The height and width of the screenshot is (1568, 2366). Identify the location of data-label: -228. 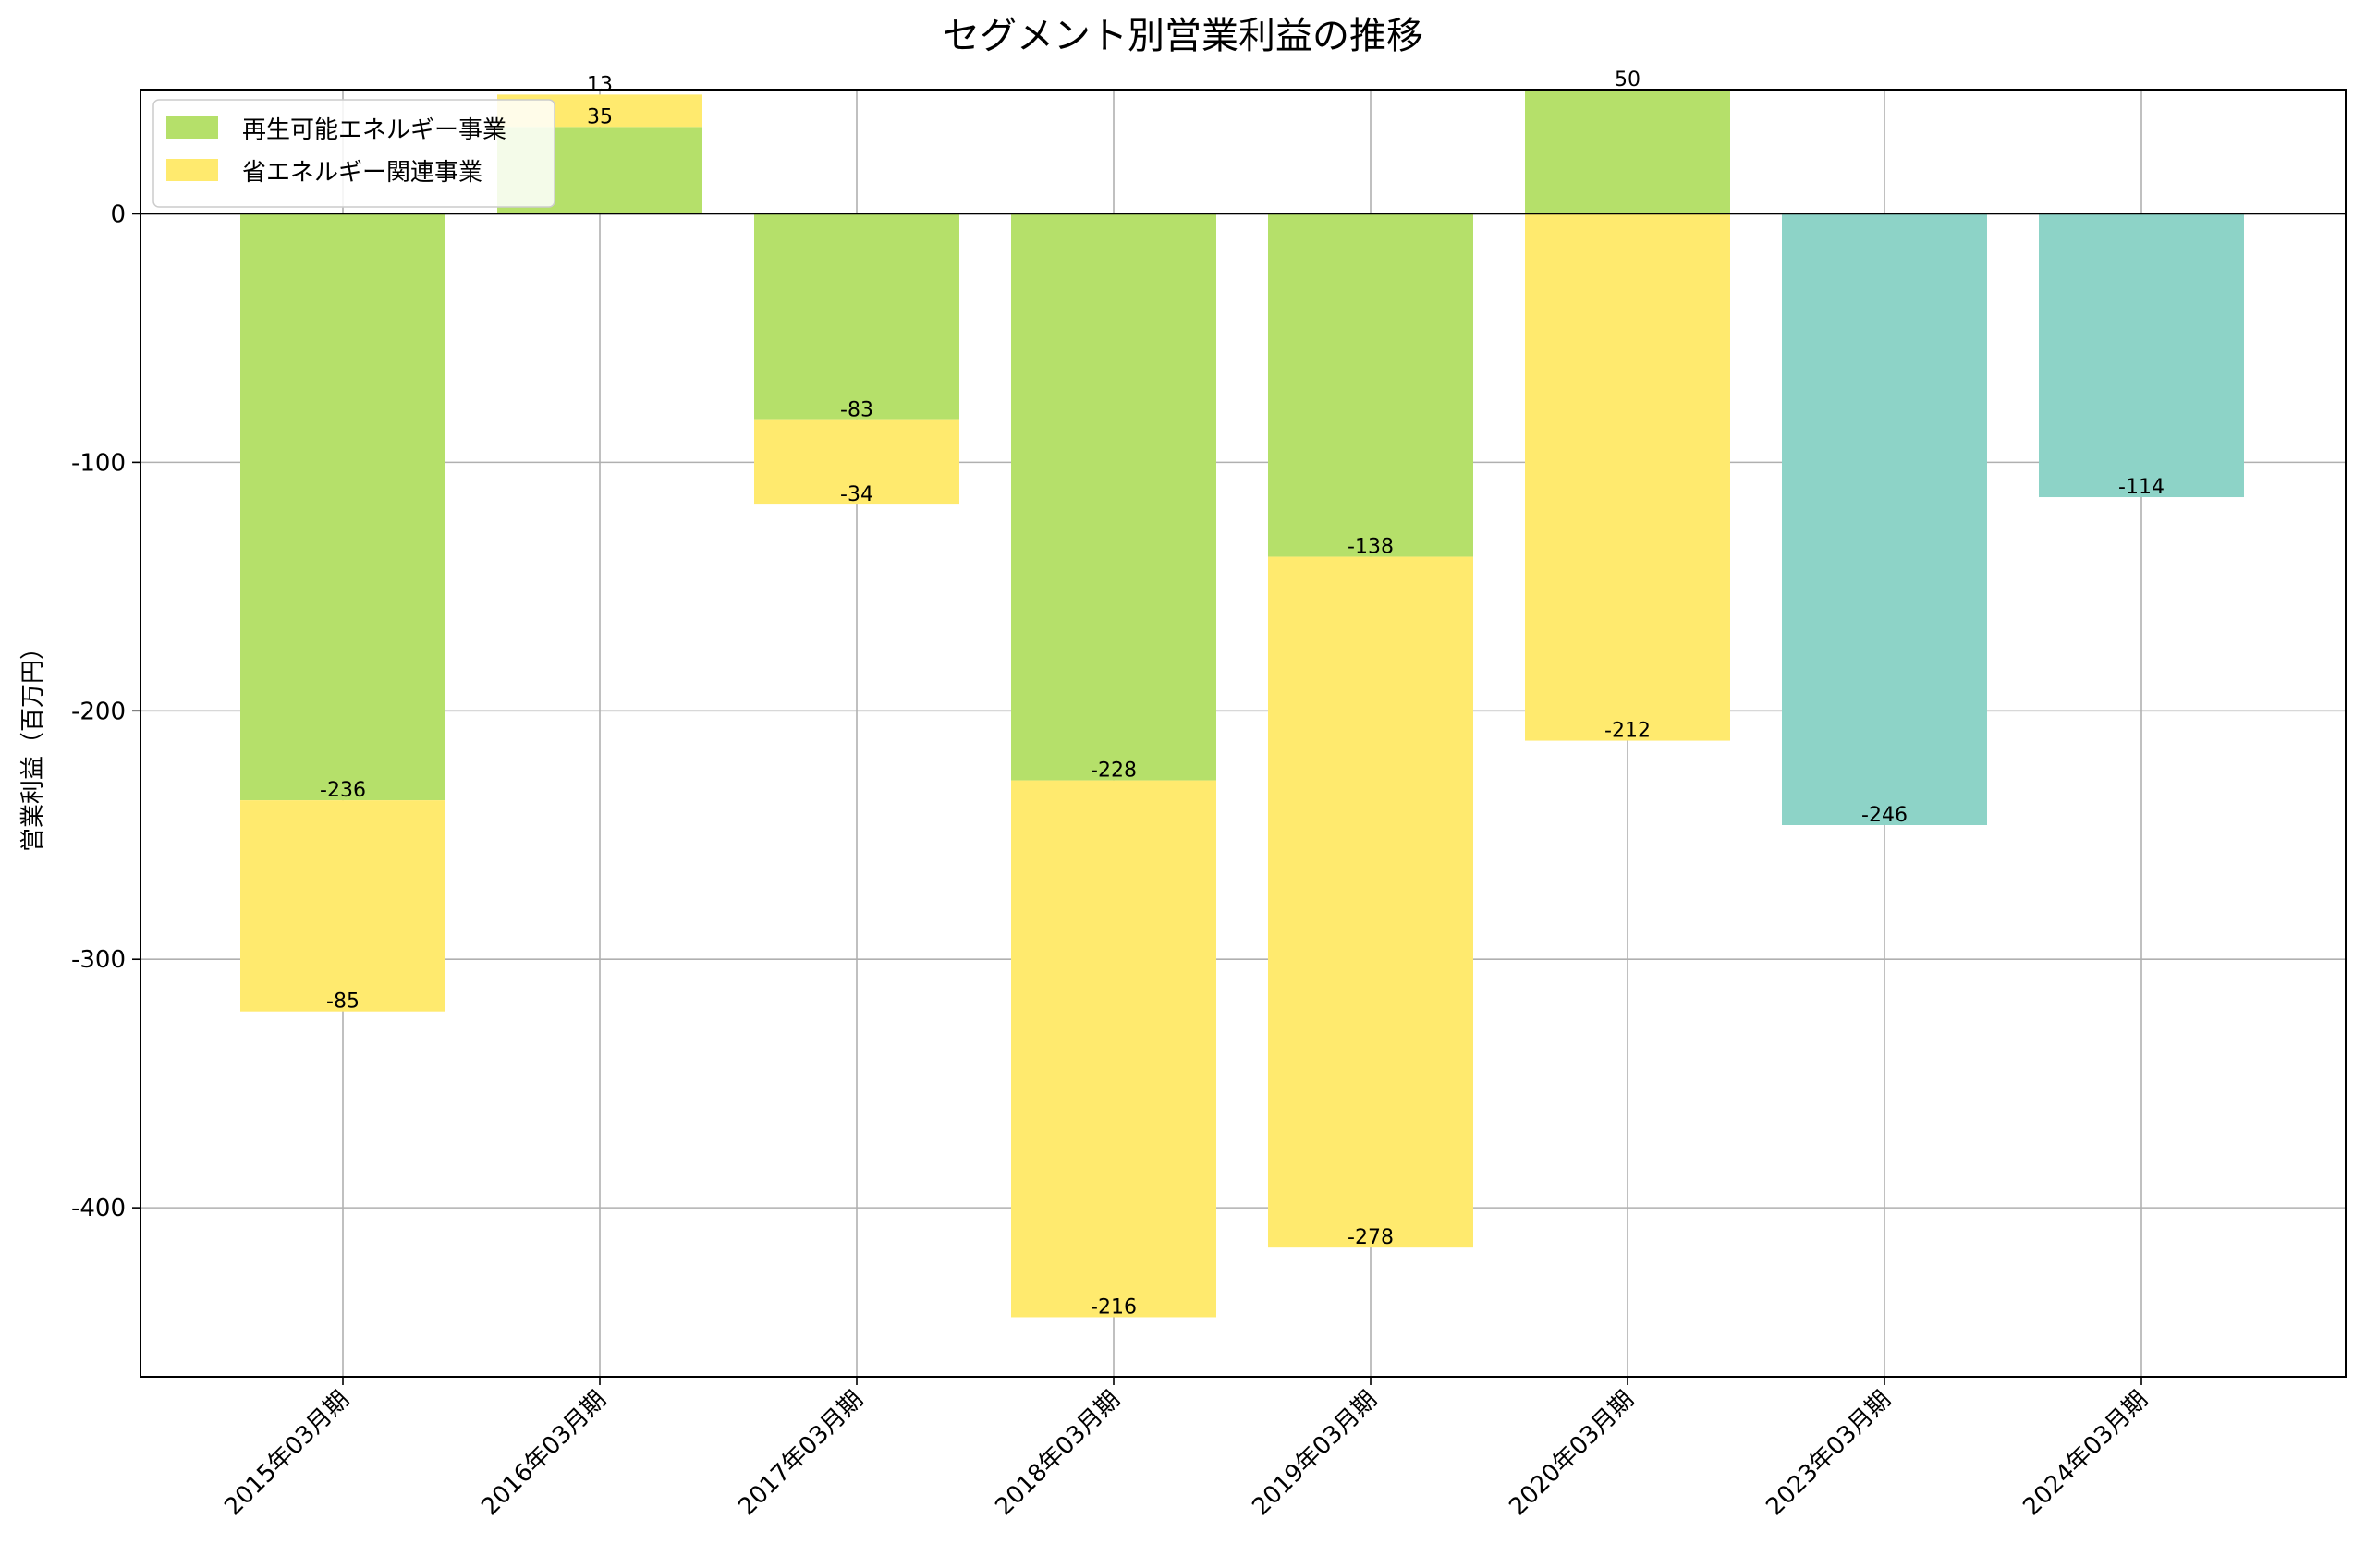
(1114, 771).